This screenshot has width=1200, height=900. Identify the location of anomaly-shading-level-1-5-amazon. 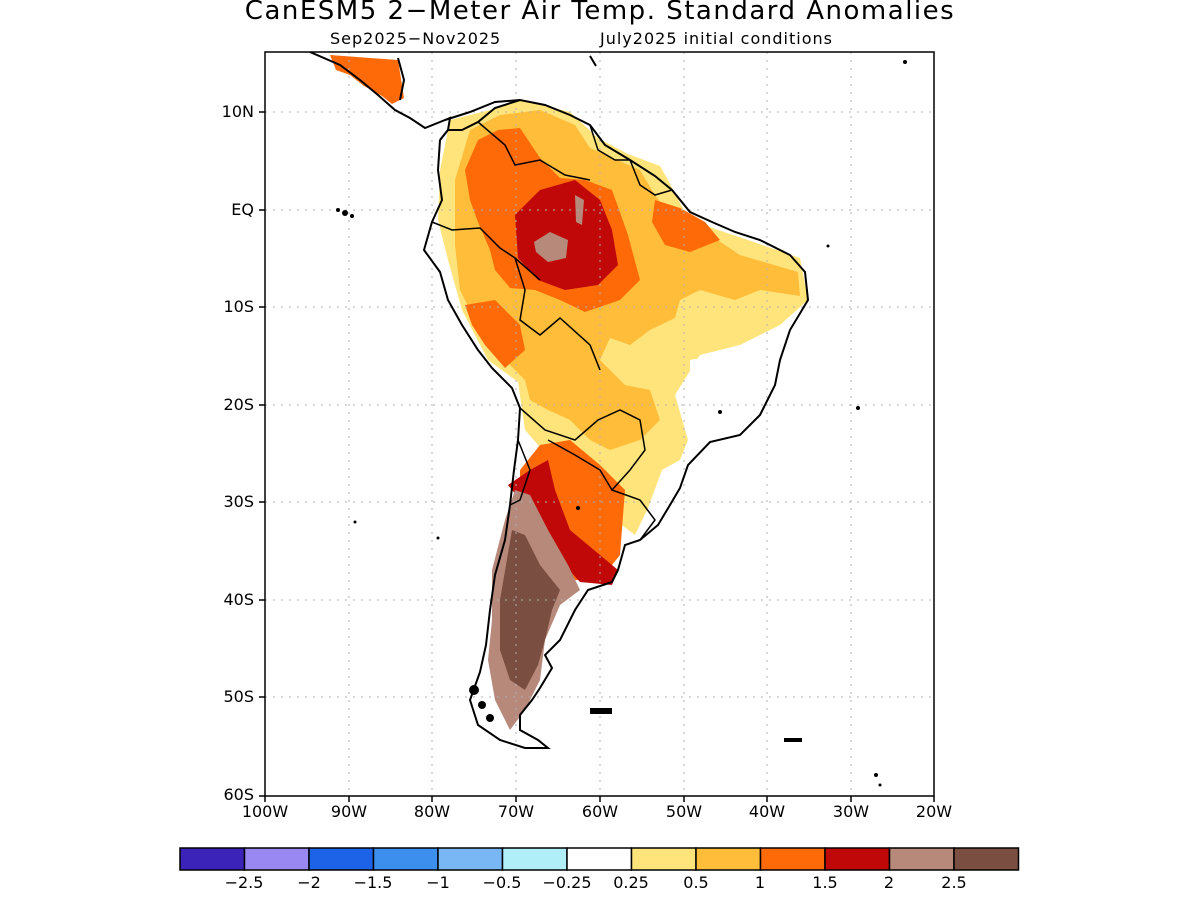
(566, 235).